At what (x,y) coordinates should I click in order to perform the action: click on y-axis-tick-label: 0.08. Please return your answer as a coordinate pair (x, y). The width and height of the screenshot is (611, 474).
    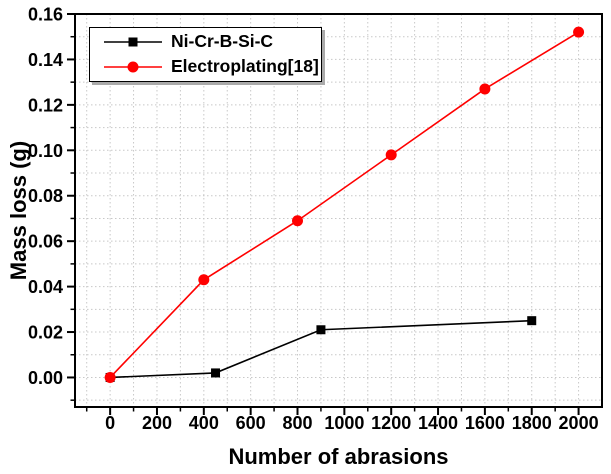
    Looking at the image, I should click on (45, 196).